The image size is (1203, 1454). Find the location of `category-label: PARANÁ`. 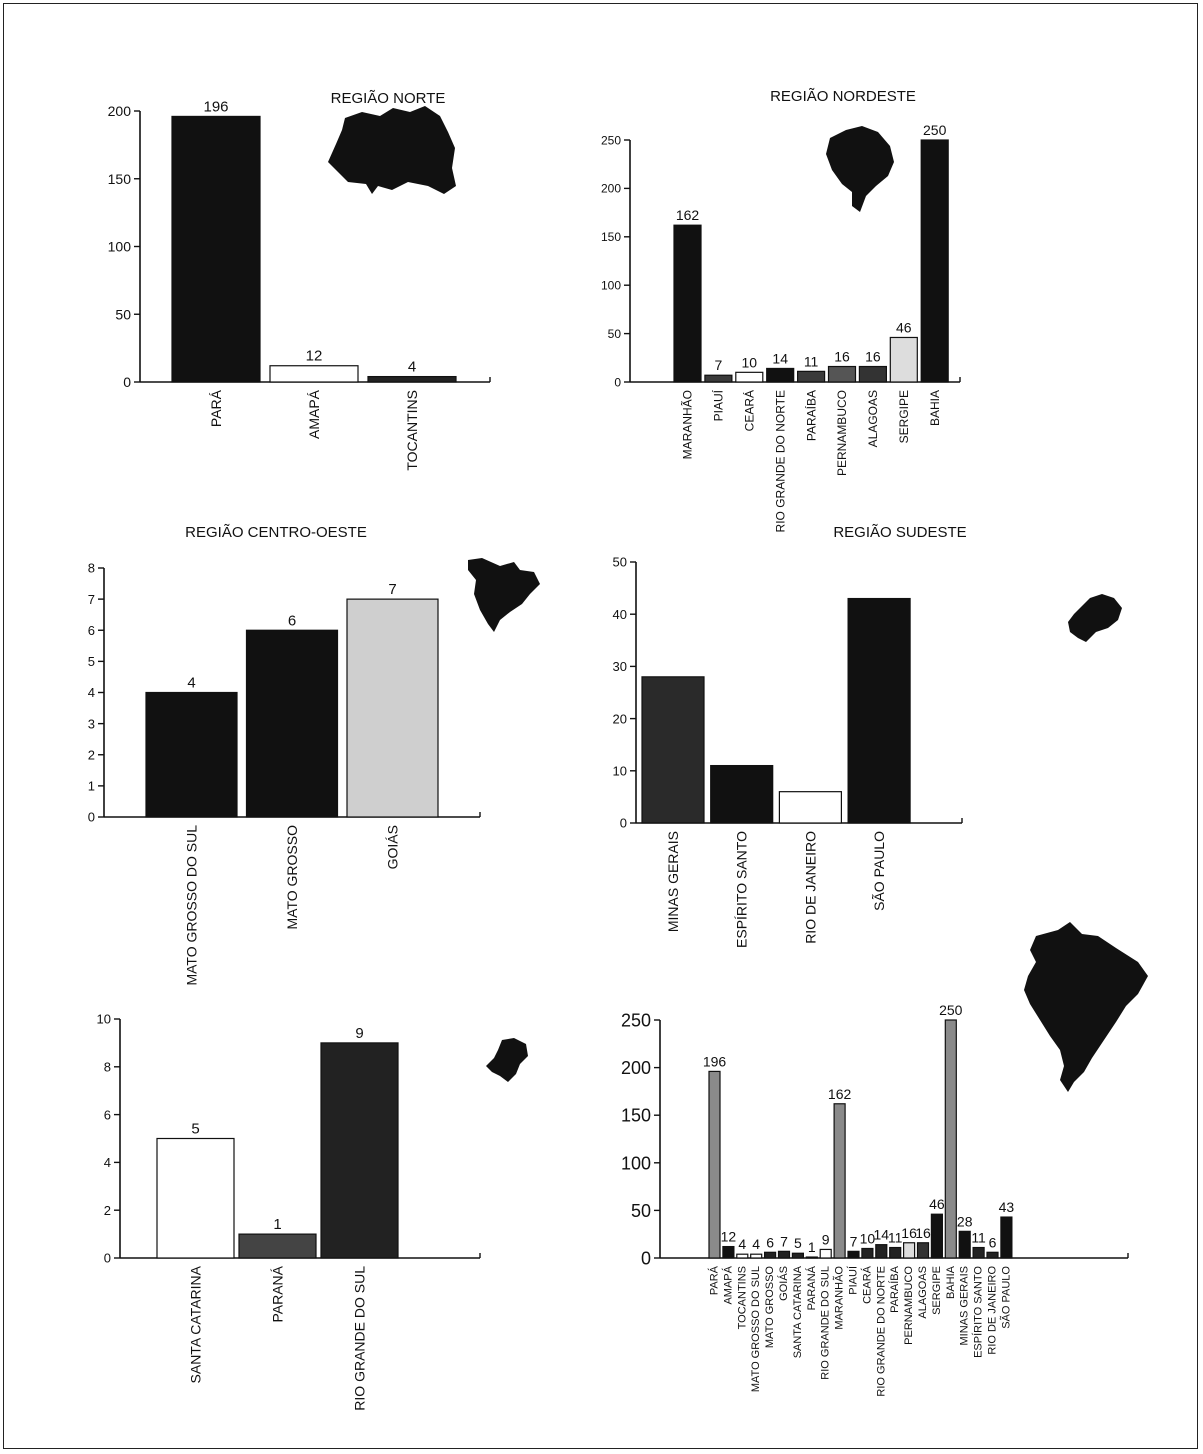

category-label: PARANÁ is located at coordinates (277, 1293).